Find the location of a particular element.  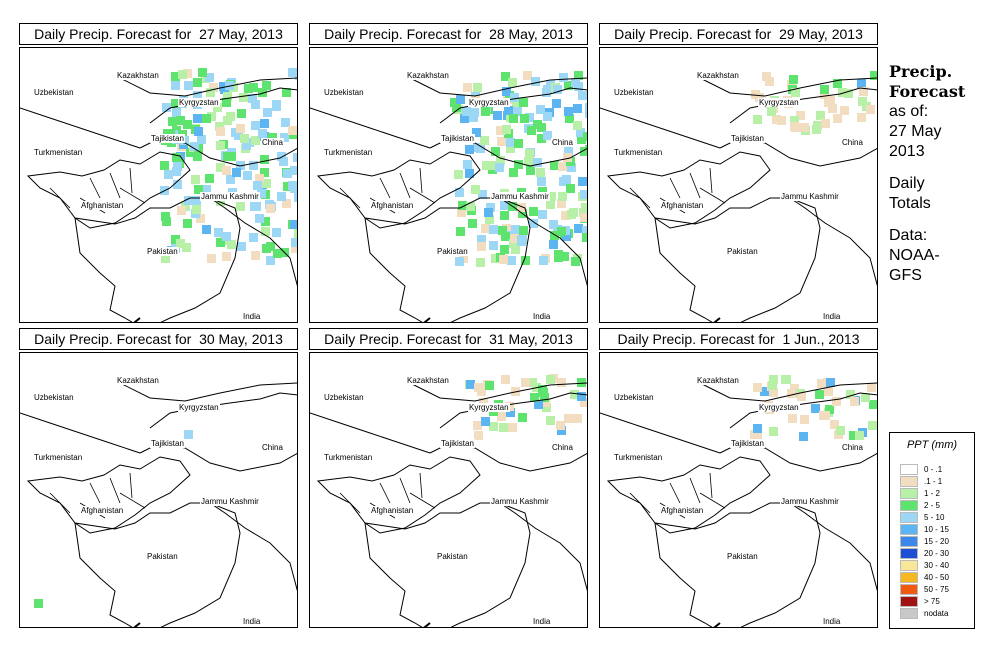

legend-item: 1 - 2 is located at coordinates (924, 493).